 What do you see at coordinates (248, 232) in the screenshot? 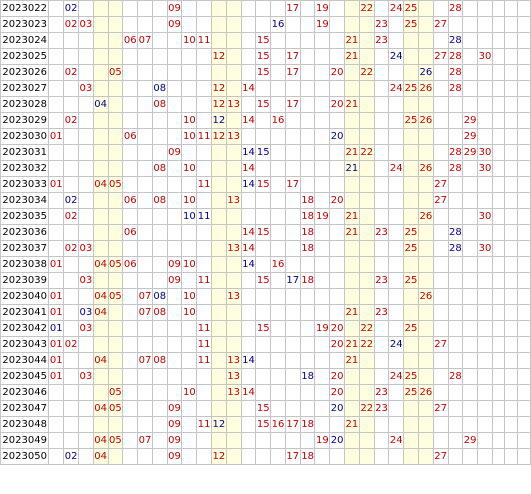
I see `drawn-number: 14` at bounding box center [248, 232].